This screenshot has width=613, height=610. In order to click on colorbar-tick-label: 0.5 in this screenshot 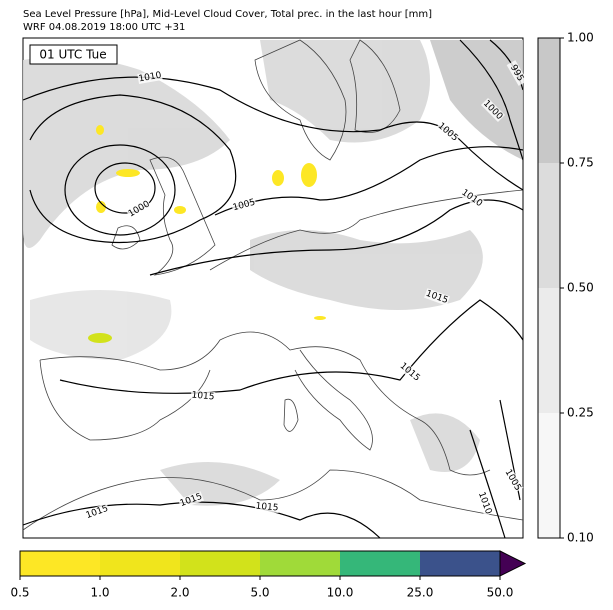, I will do `click(19, 593)`.